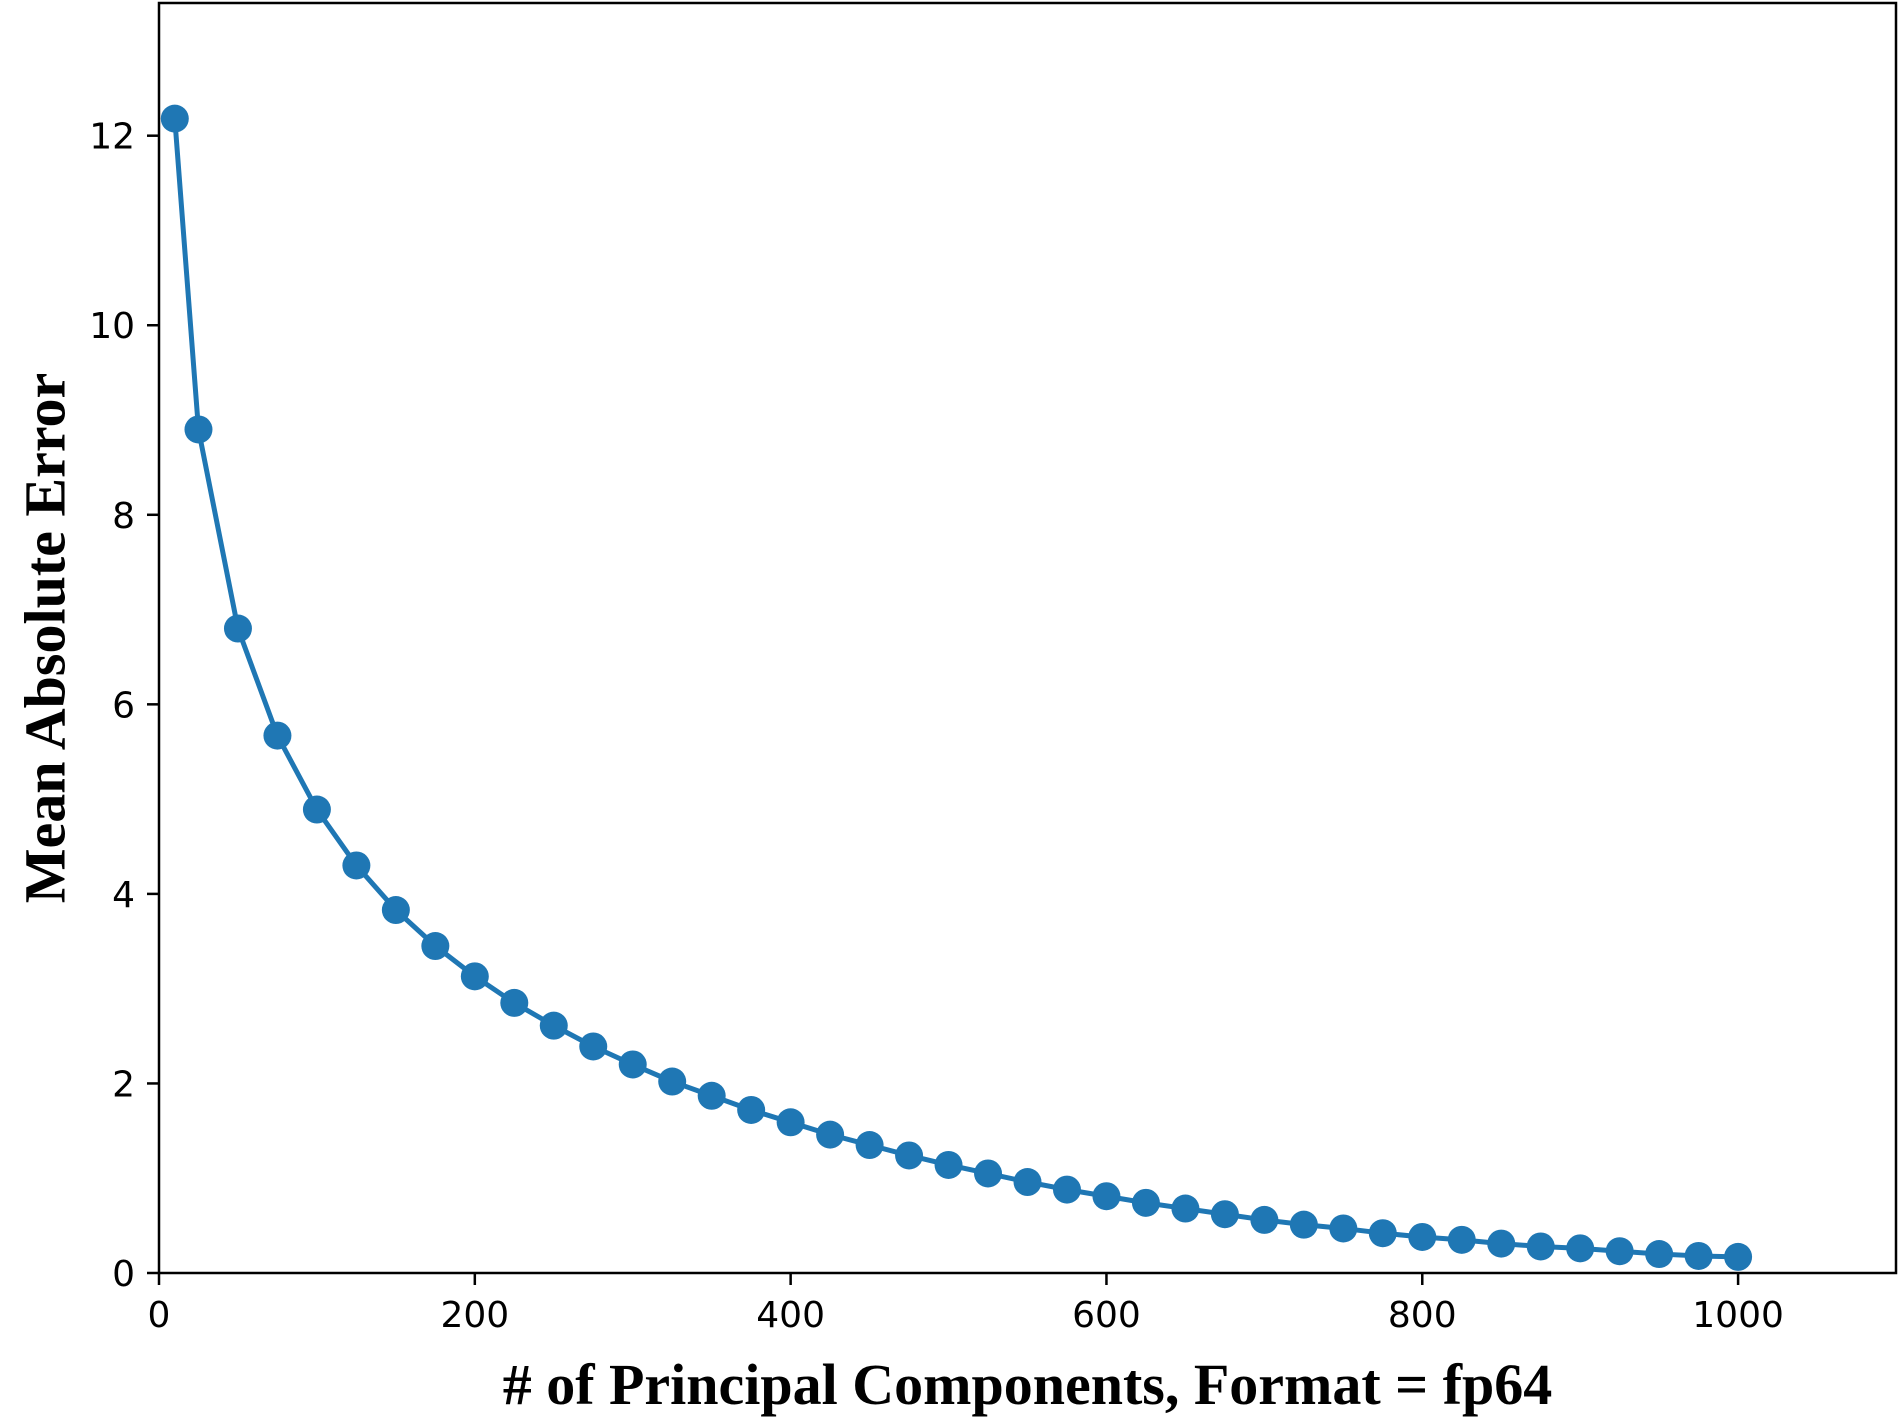  I want to click on x-axis-title: # of Principal Components, Format = fp64, so click(1028, 1384).